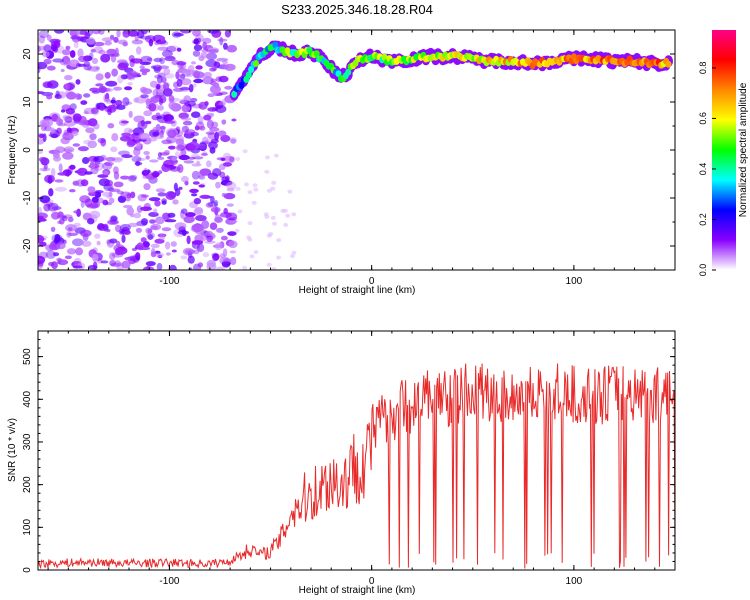  I want to click on snr-ylabel: SNR (10 * v/v), so click(12, 450).